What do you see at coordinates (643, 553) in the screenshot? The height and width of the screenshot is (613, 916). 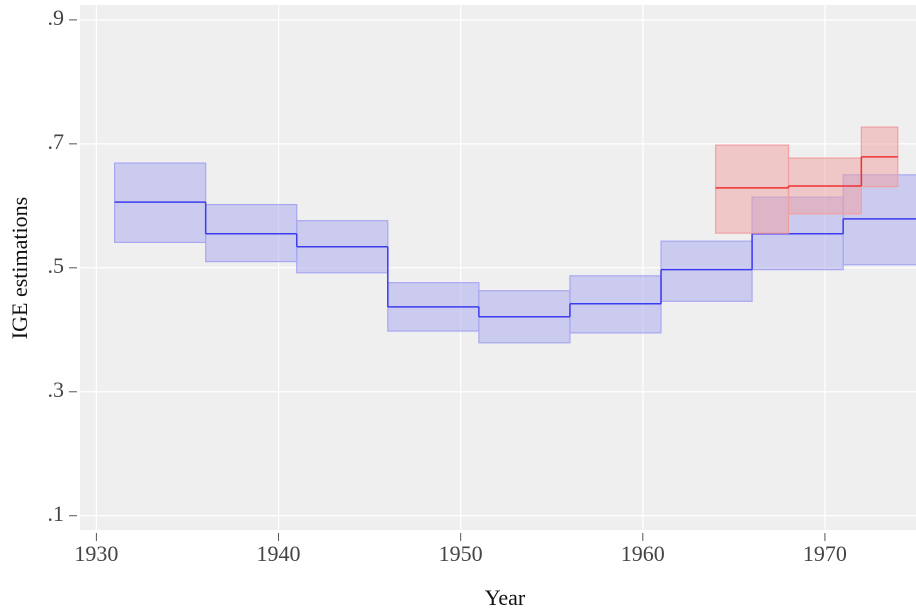 I see `x-tick-label: 1960` at bounding box center [643, 553].